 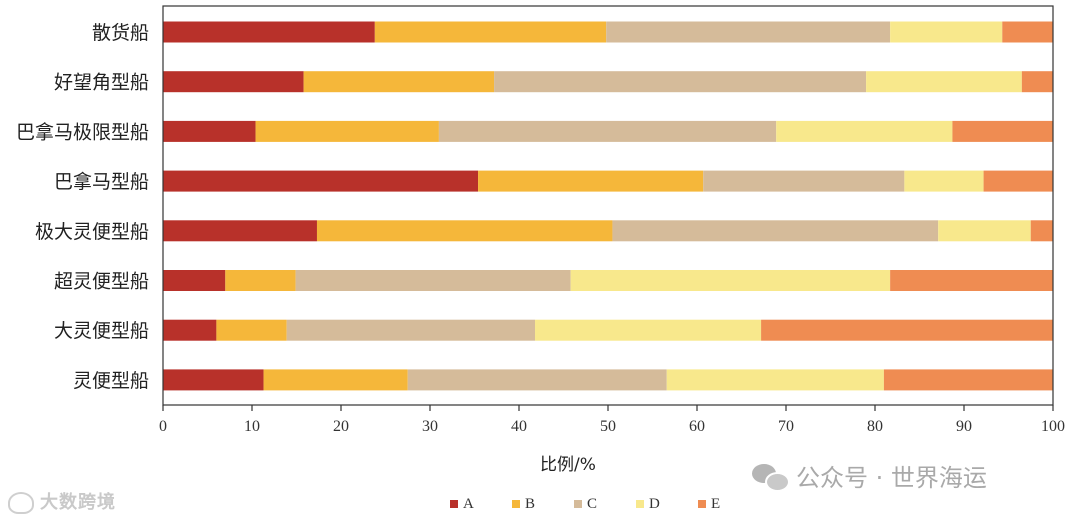 What do you see at coordinates (101, 83) in the screenshot?
I see `category-label-1: 好望角型船` at bounding box center [101, 83].